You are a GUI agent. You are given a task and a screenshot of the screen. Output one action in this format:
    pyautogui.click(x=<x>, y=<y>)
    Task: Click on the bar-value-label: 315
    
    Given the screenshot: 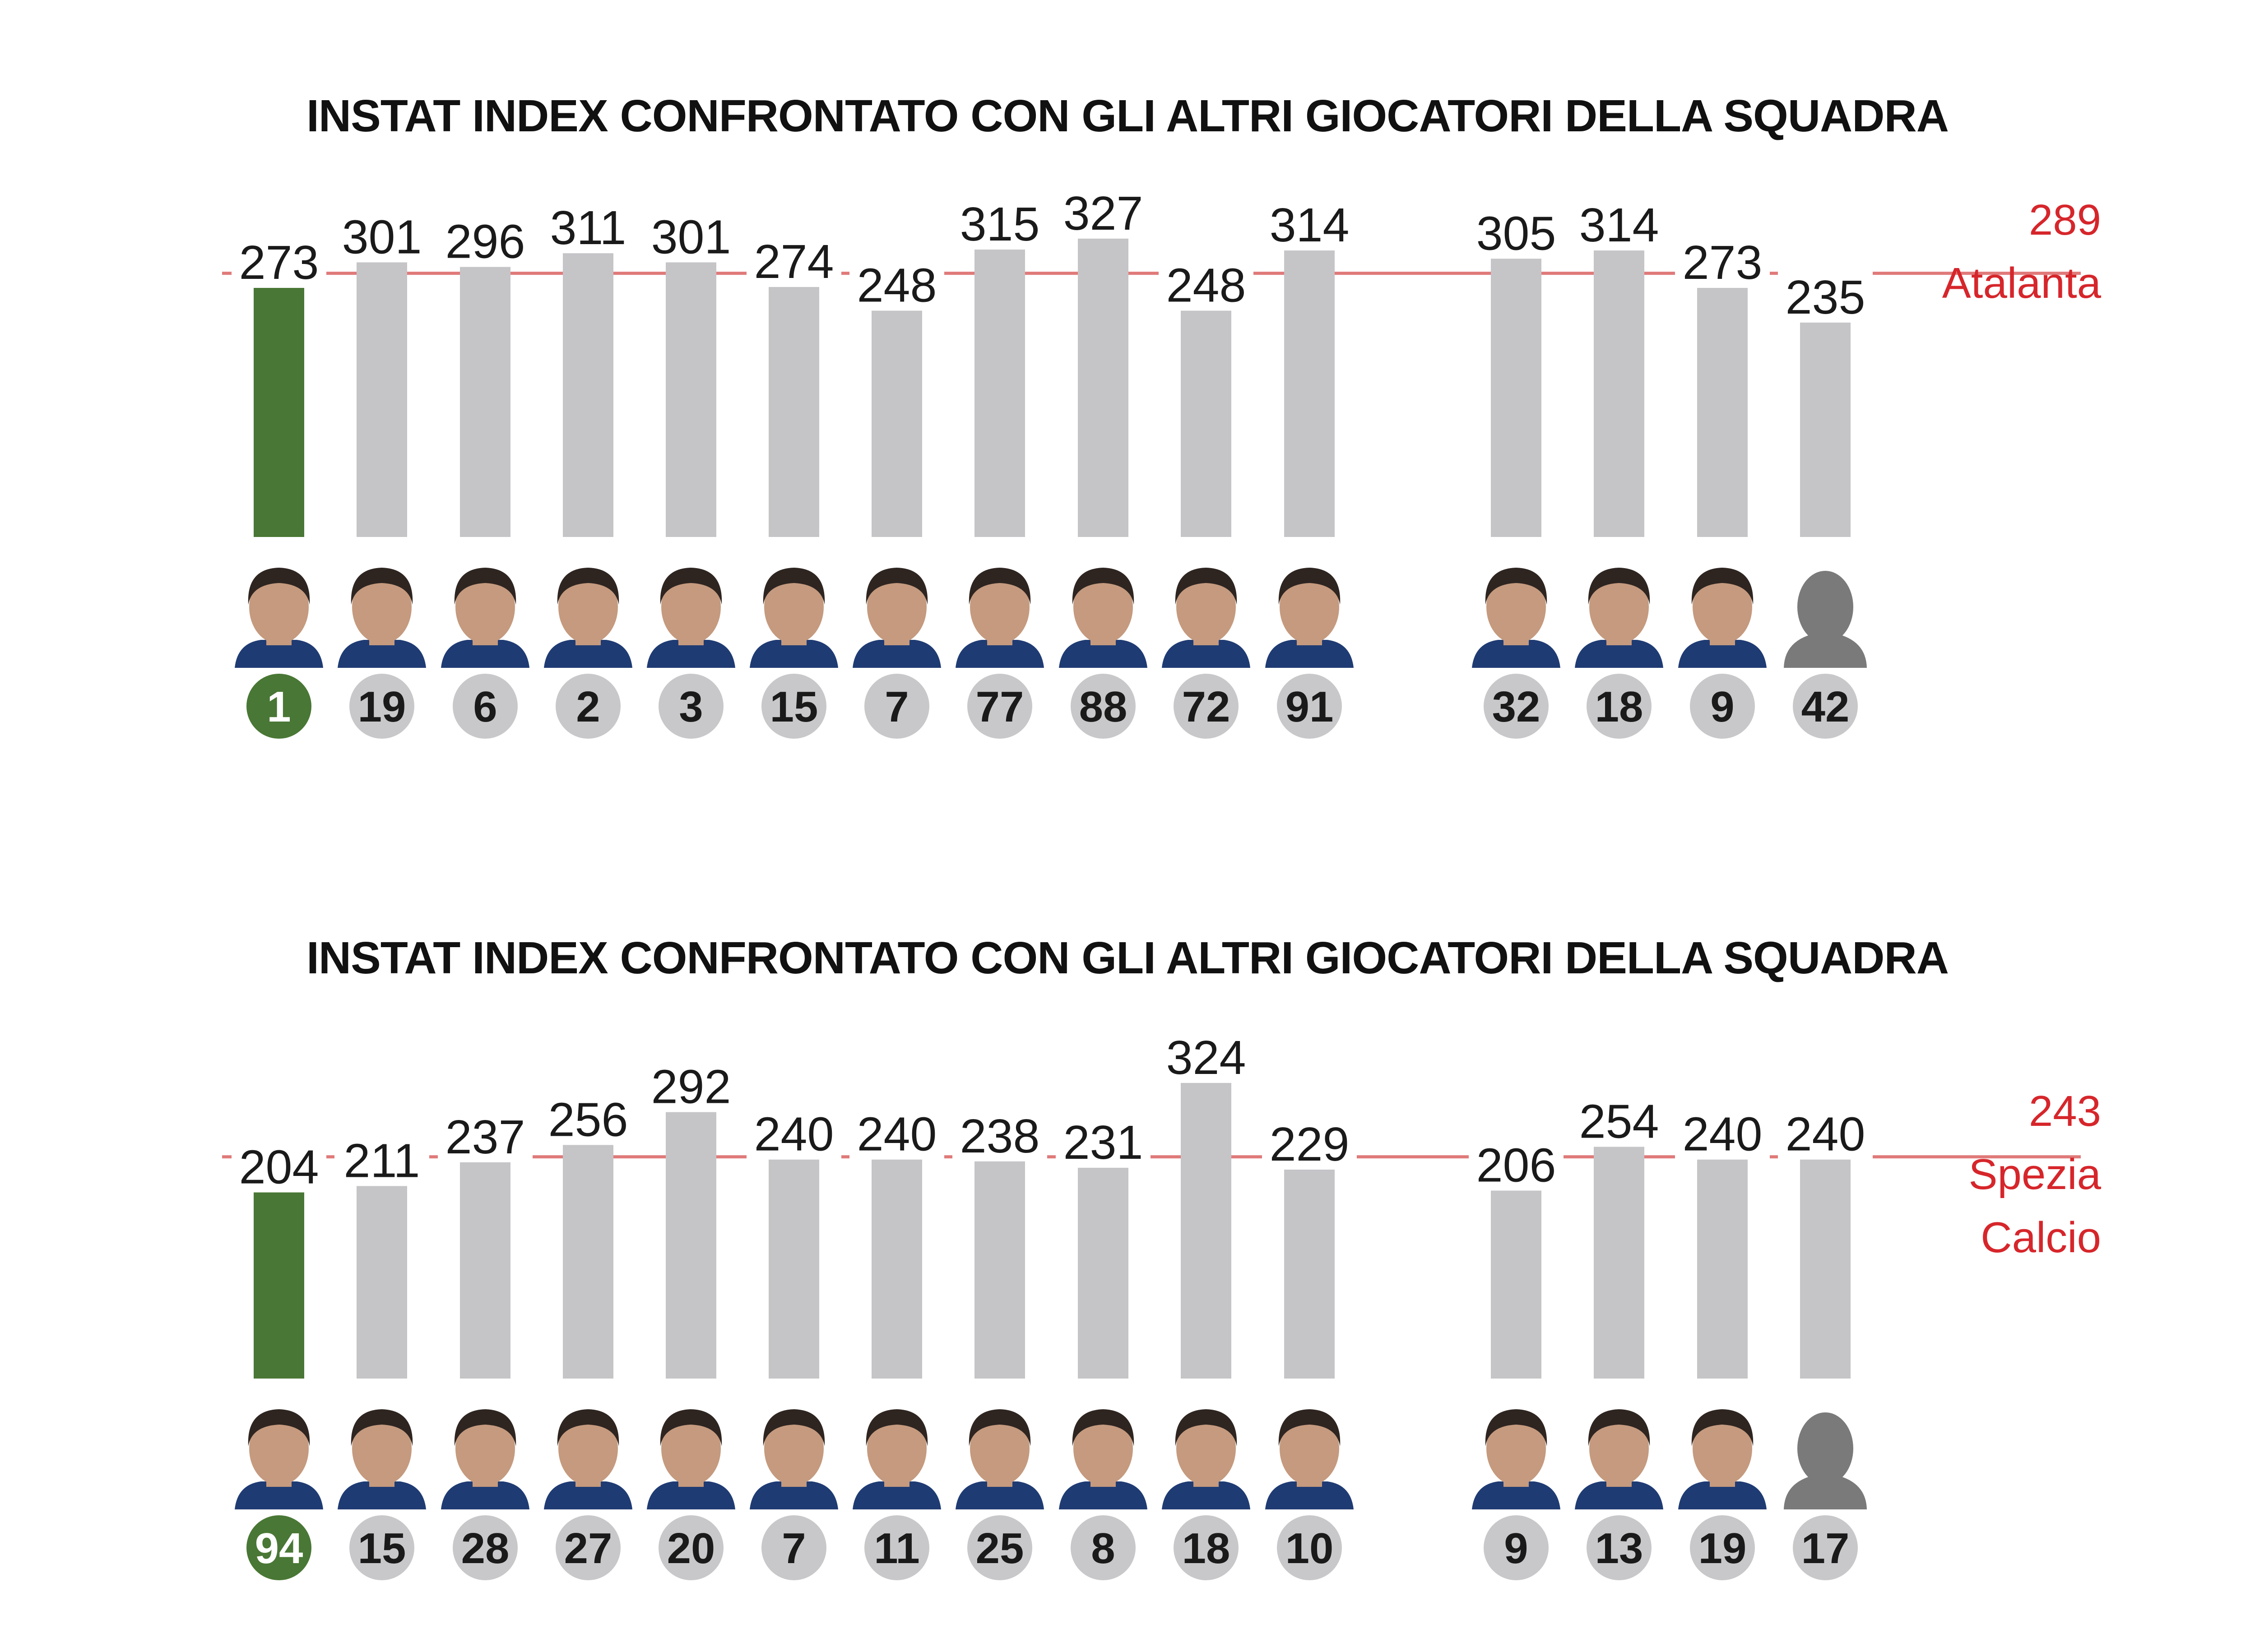 What is the action you would take?
    pyautogui.click(x=1000, y=224)
    